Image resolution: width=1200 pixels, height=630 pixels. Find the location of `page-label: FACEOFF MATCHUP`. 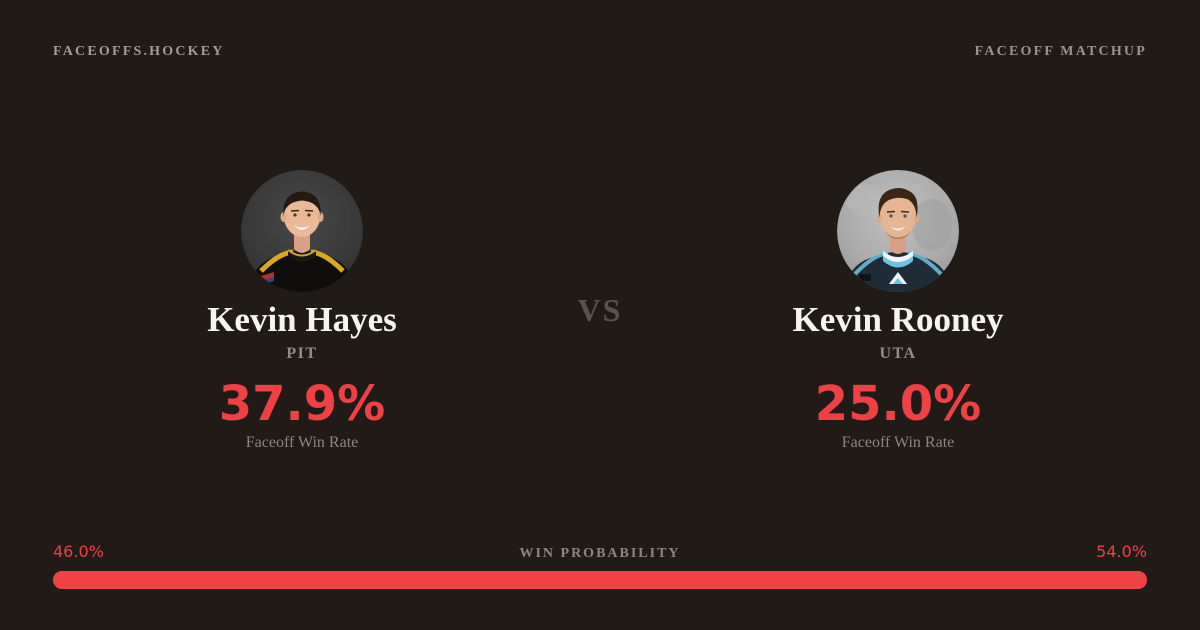

page-label: FACEOFF MATCHUP is located at coordinates (1060, 51).